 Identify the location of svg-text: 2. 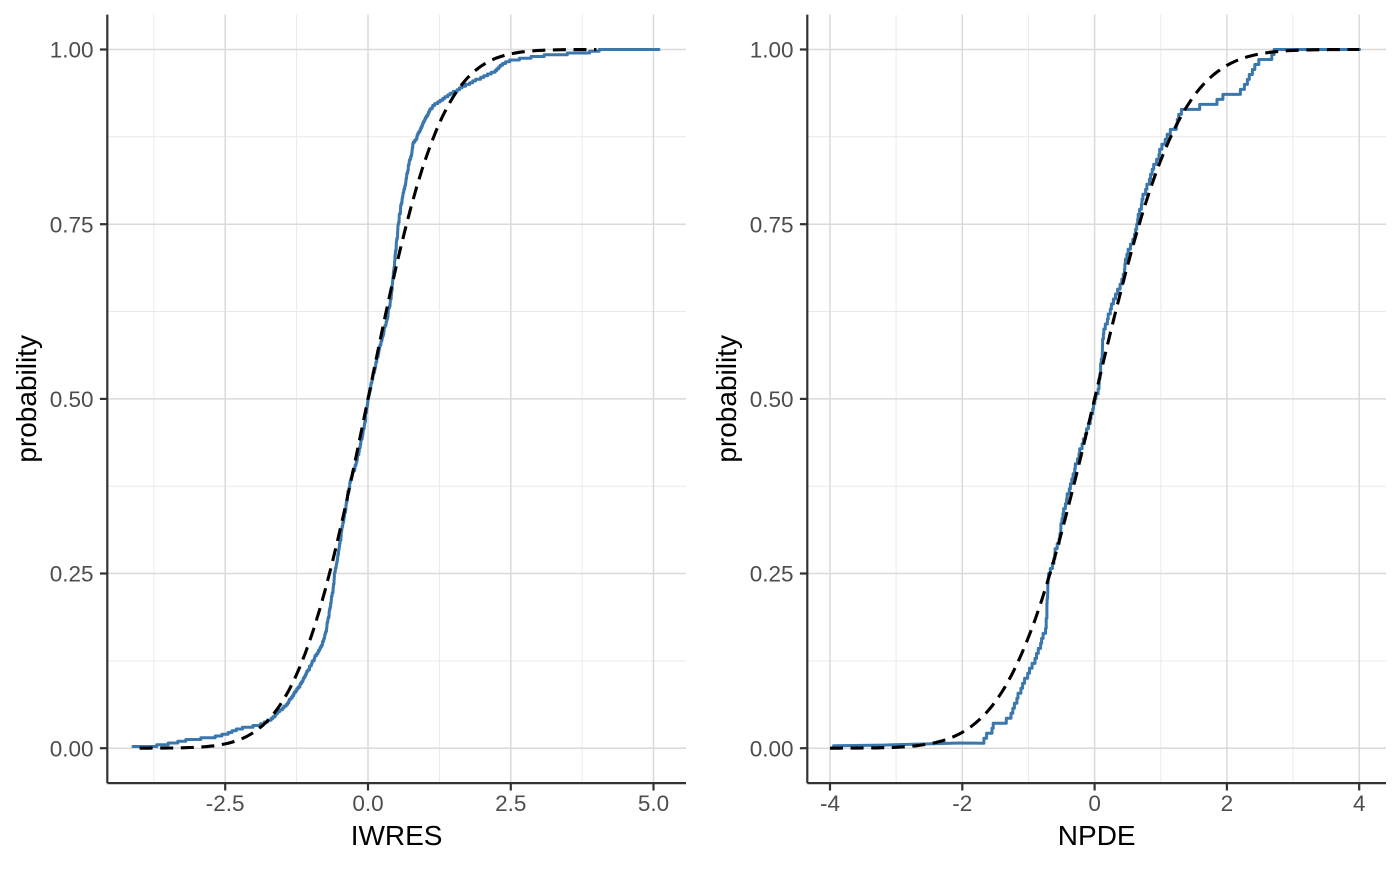
(1227, 803).